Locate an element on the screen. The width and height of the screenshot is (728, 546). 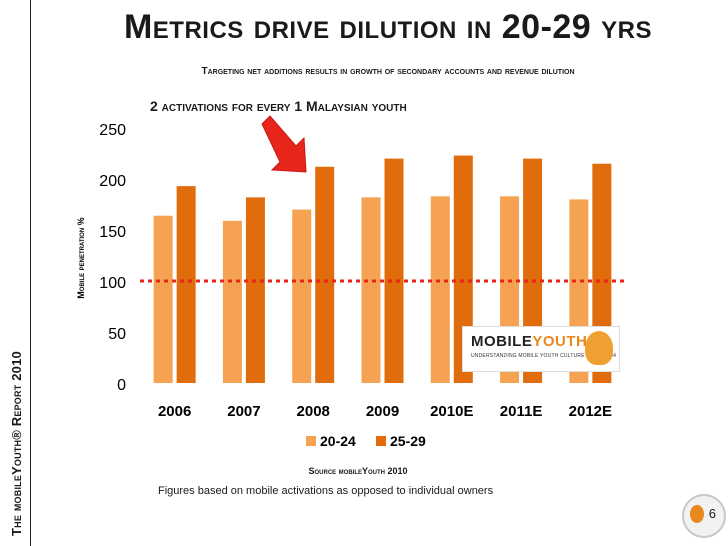
x-tick-label: 2011E is located at coordinates (521, 411).